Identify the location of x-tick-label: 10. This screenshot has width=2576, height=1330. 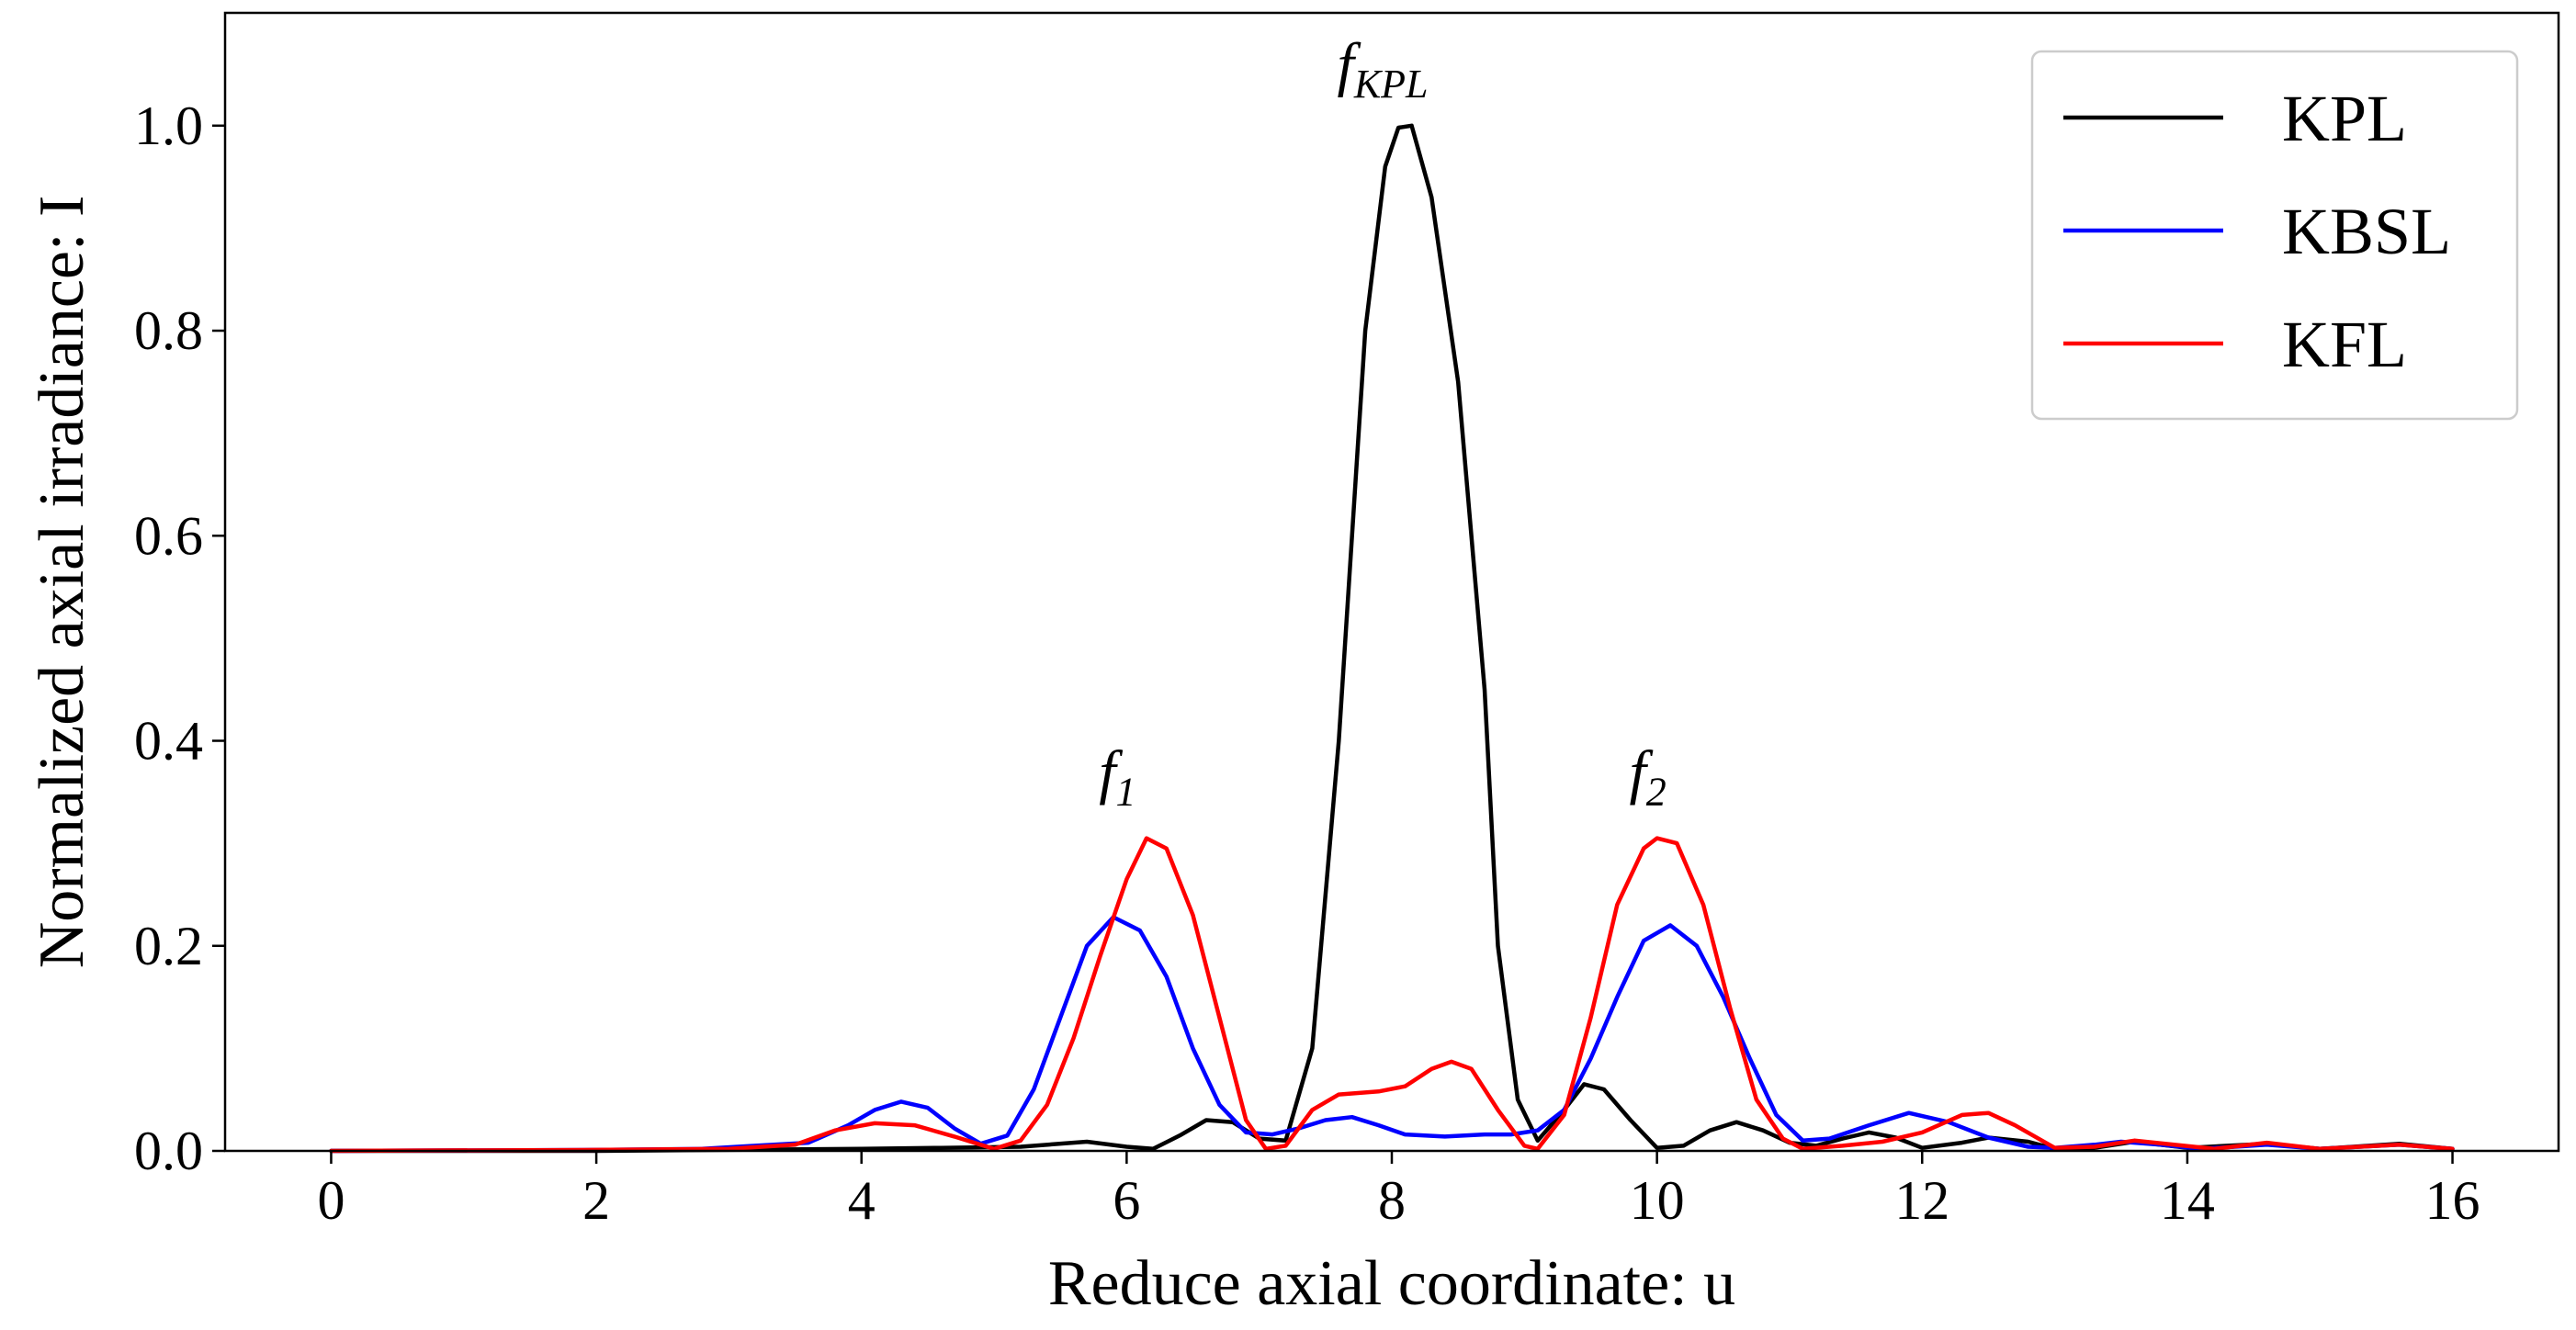
(1657, 1200).